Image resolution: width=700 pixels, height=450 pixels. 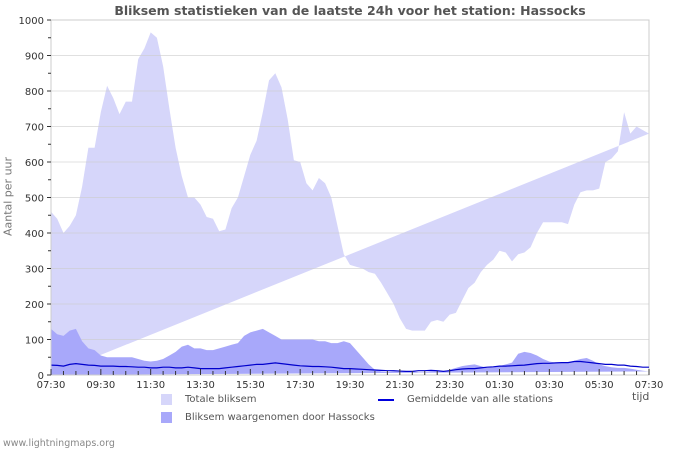 I want to click on y-tick-label: 300, so click(x=34, y=270).